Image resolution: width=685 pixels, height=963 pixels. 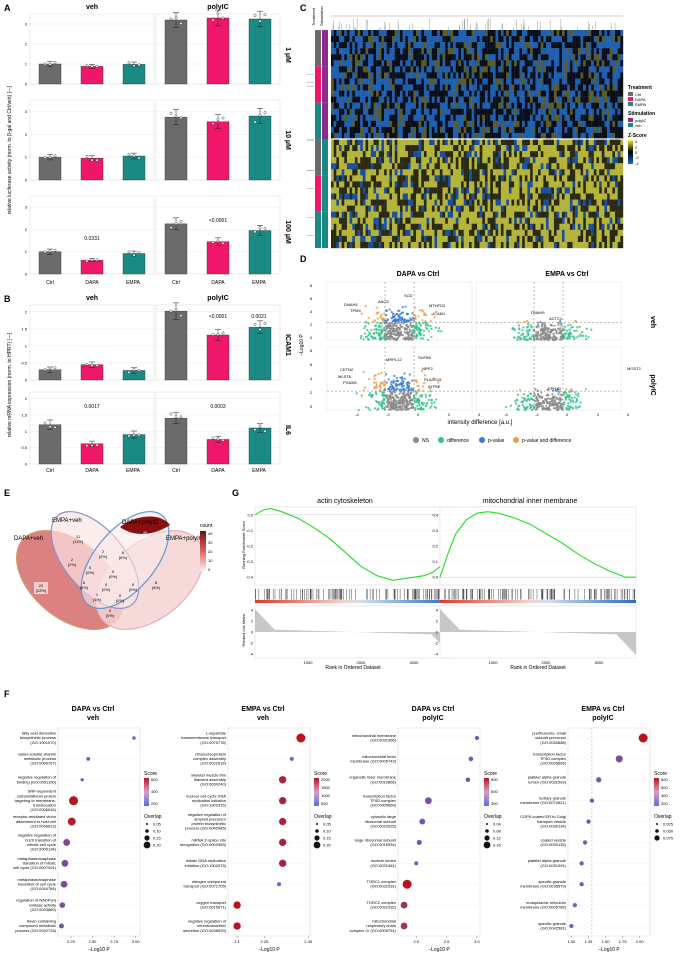 What do you see at coordinates (318, 84) in the screenshot?
I see `heatmap-treatment-bar` at bounding box center [318, 84].